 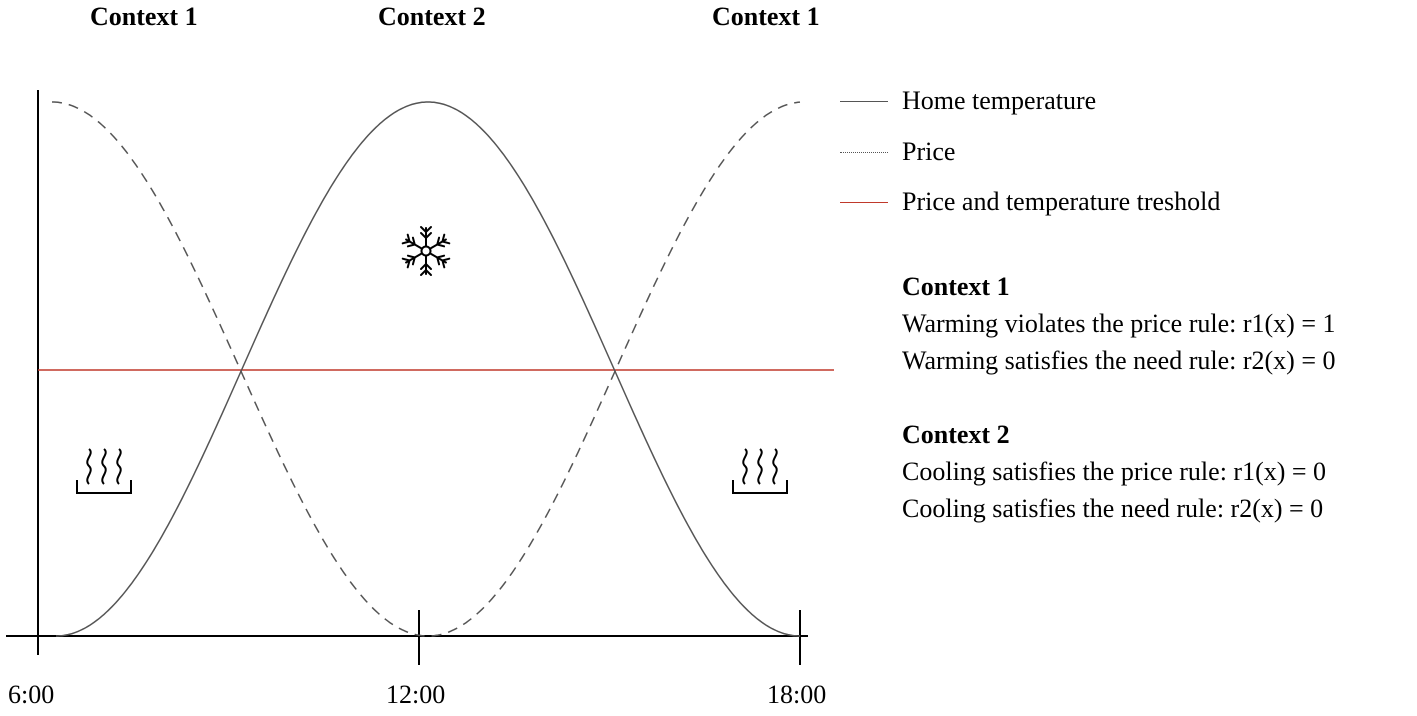 What do you see at coordinates (929, 151) in the screenshot?
I see `legend-label: Price` at bounding box center [929, 151].